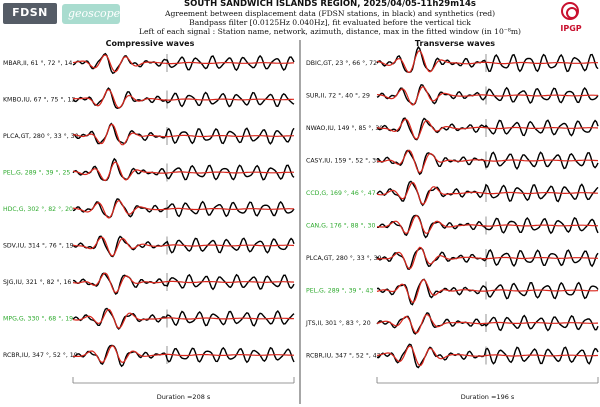 This screenshot has width=600, height=407. I want to click on transverse-trace-nwao: NWAO,IU, 149 °, 85 °, 30, so click(452, 129).